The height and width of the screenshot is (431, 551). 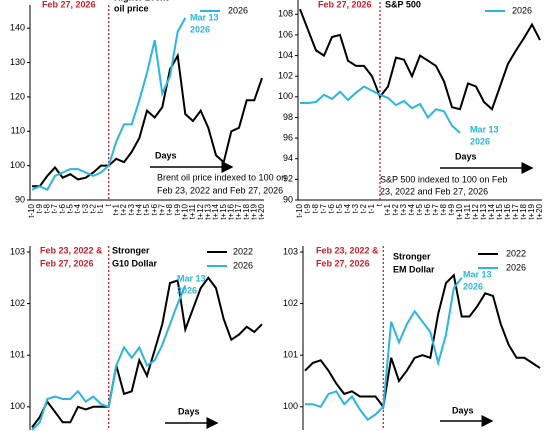 I want to click on y-tick-label: 110, so click(x=18, y=131).